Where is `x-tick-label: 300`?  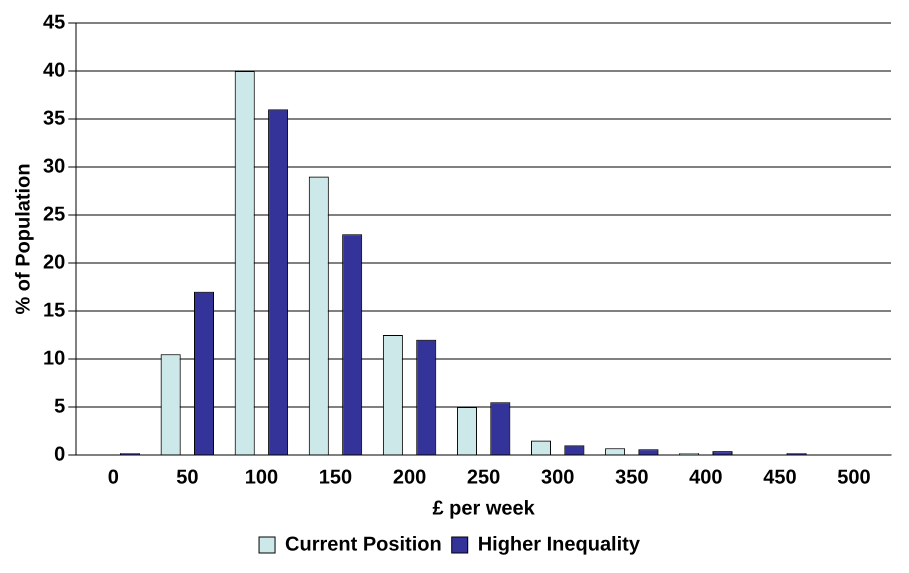 x-tick-label: 300 is located at coordinates (557, 477).